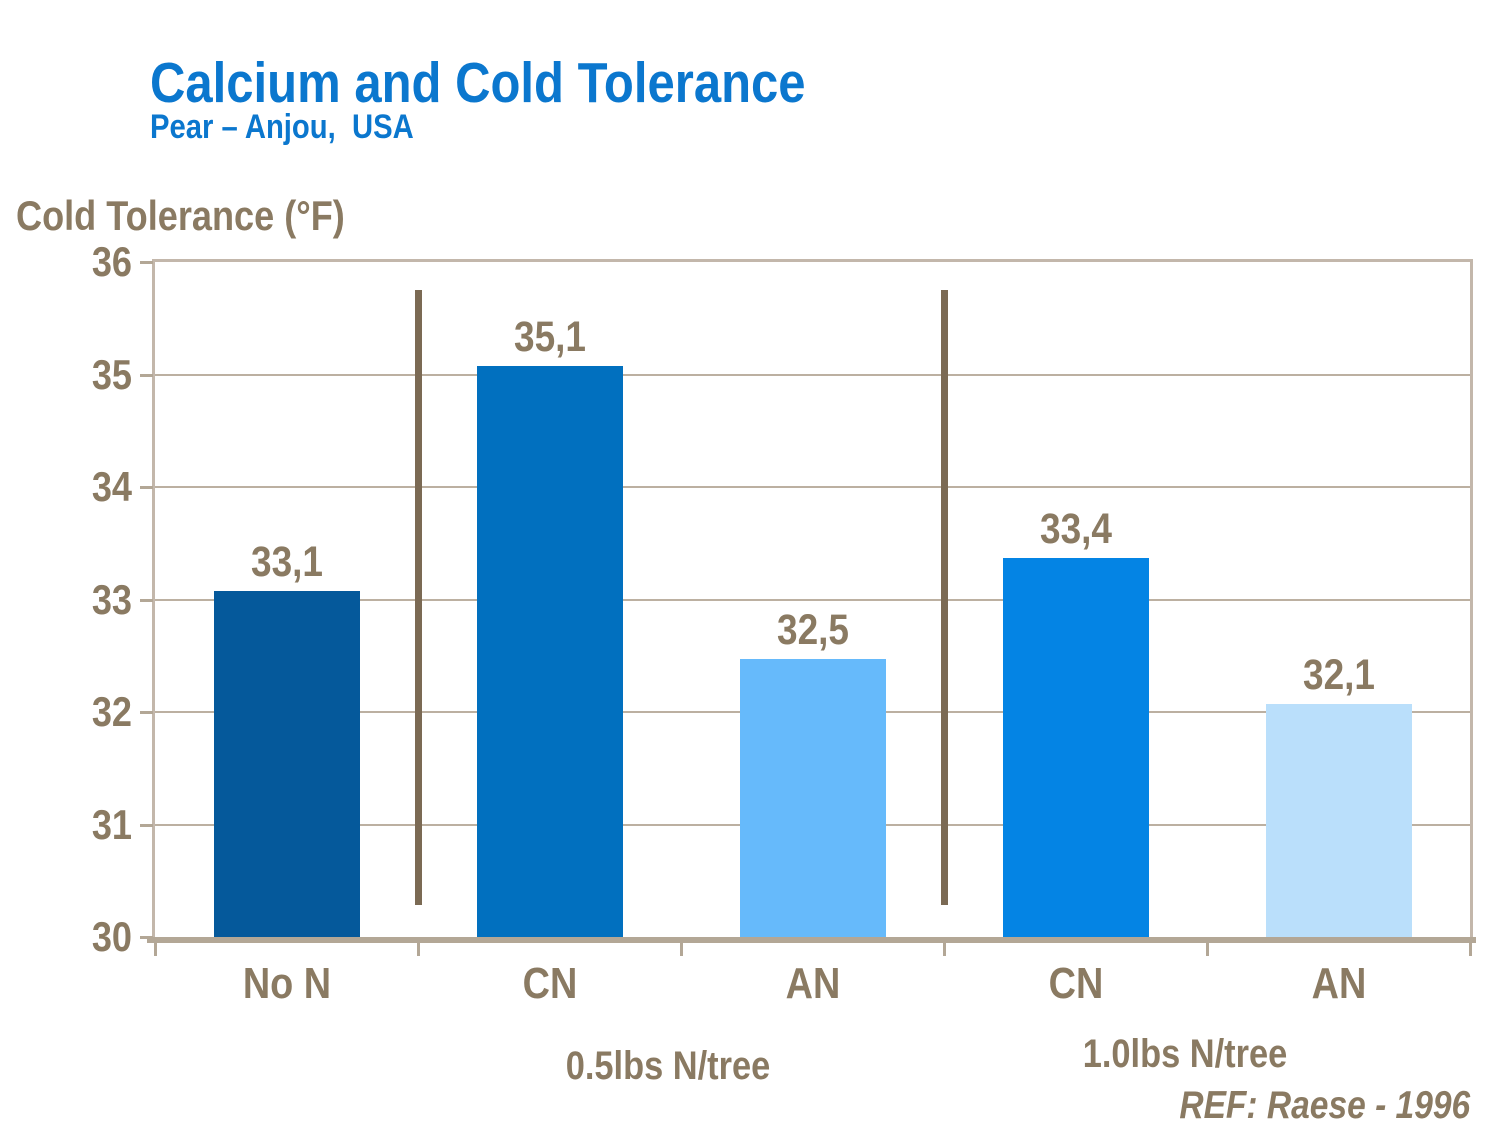  What do you see at coordinates (111, 711) in the screenshot?
I see `y-axis-tick-label: 32` at bounding box center [111, 711].